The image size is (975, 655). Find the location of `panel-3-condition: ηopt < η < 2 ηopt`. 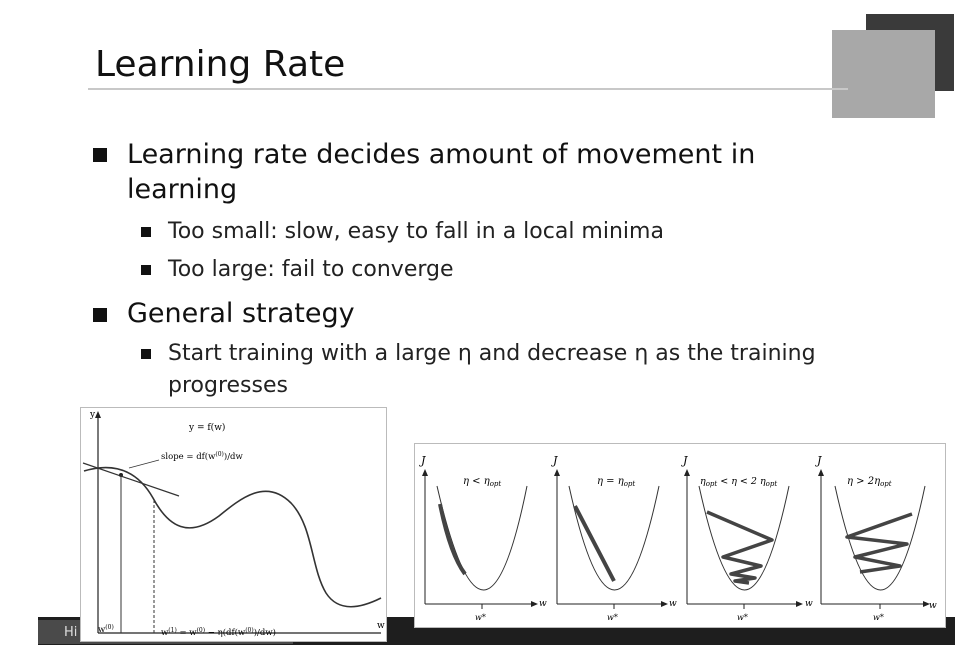

panel-3-condition: ηopt < η < 2 ηopt is located at coordinates (738, 482).